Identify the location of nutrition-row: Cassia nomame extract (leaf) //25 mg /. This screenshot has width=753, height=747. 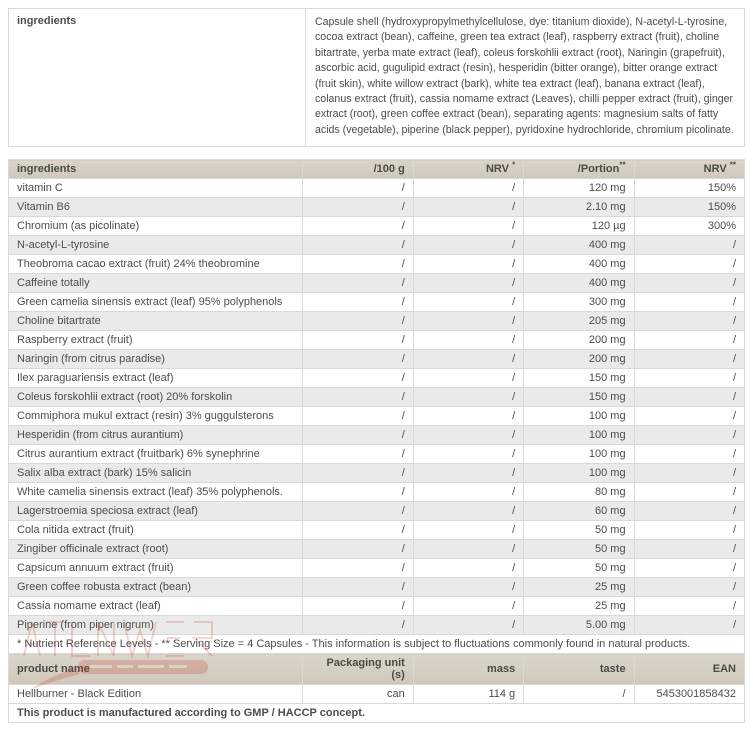
(376, 606).